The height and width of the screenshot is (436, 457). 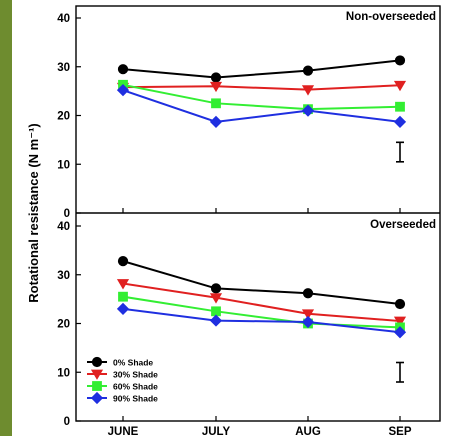 What do you see at coordinates (135, 387) in the screenshot?
I see `legend-label: 60% Shade` at bounding box center [135, 387].